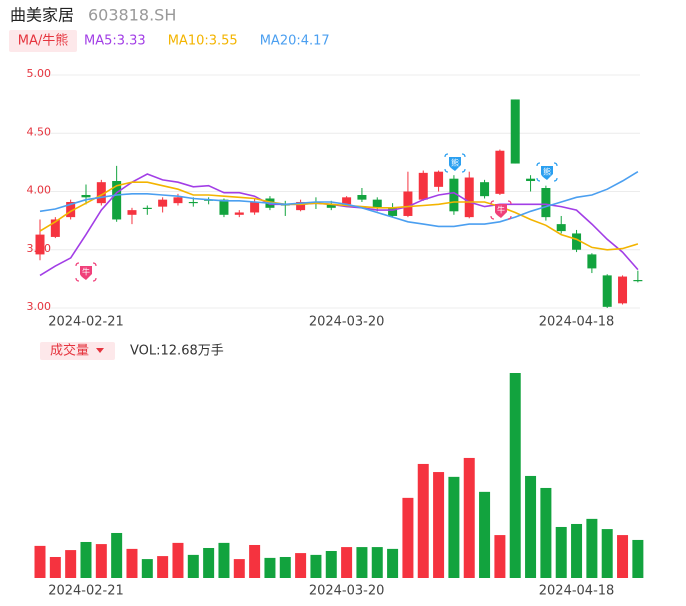  Describe the element at coordinates (39, 131) in the screenshot. I see `y-tick-label: 4.50` at that location.